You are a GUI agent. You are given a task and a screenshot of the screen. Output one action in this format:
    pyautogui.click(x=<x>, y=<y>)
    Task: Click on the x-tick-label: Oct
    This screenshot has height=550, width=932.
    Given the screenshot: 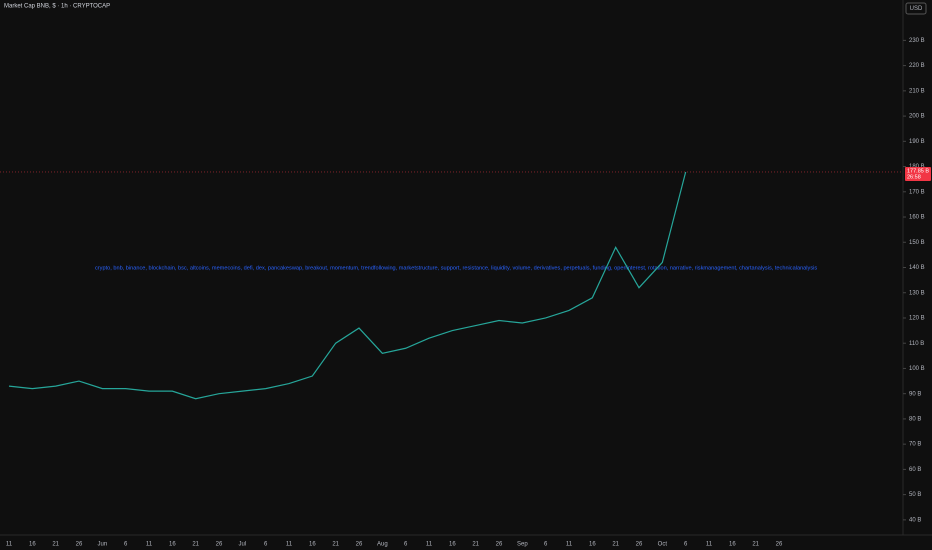 What is the action you would take?
    pyautogui.click(x=663, y=545)
    